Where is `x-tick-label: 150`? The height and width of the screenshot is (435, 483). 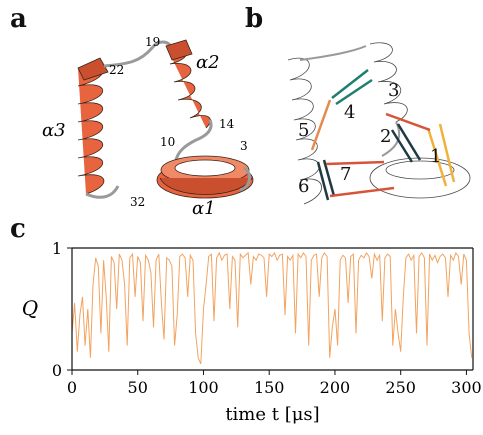 x-tick-label: 150 is located at coordinates (269, 387).